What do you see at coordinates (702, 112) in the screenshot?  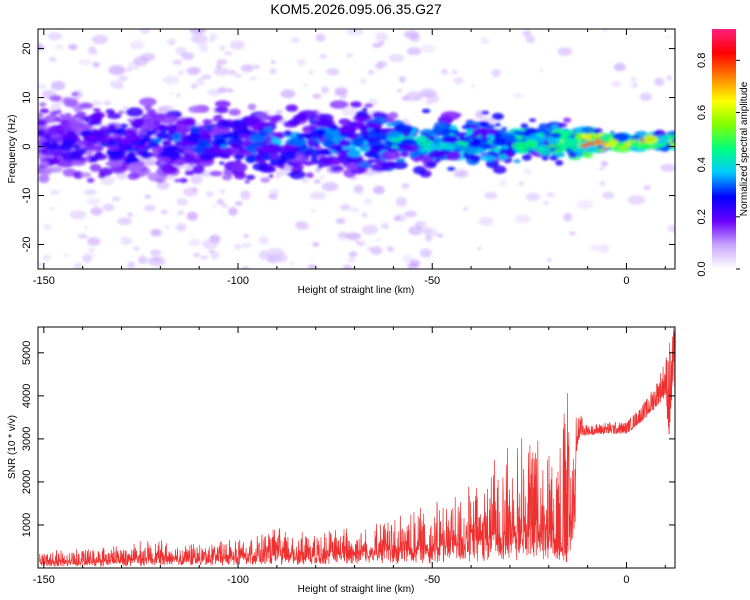 I see `colorbar-tick-label: 0.6` at bounding box center [702, 112].